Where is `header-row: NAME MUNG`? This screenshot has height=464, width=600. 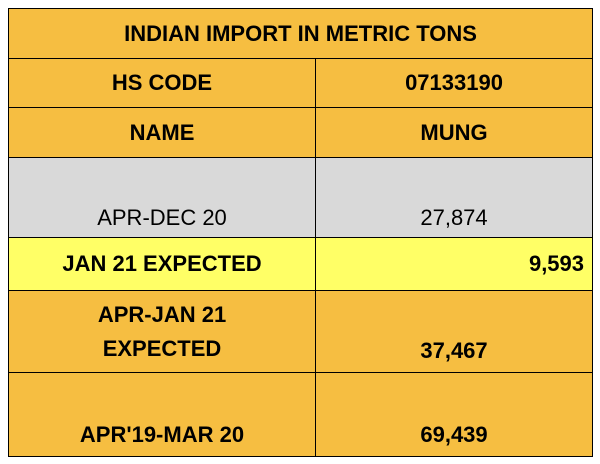 header-row: NAME MUNG is located at coordinates (301, 132).